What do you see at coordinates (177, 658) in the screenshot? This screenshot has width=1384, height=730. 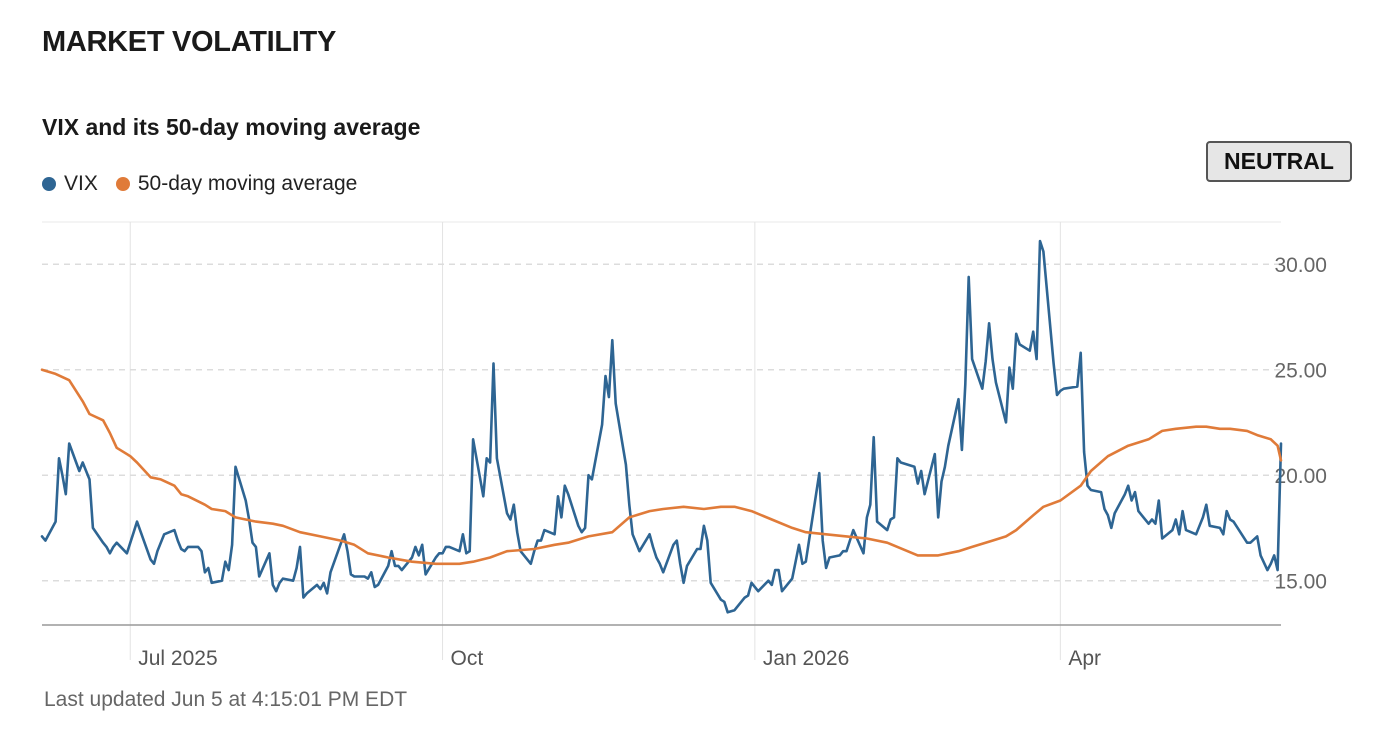 I see `x-tick-label: Jul 2025` at bounding box center [177, 658].